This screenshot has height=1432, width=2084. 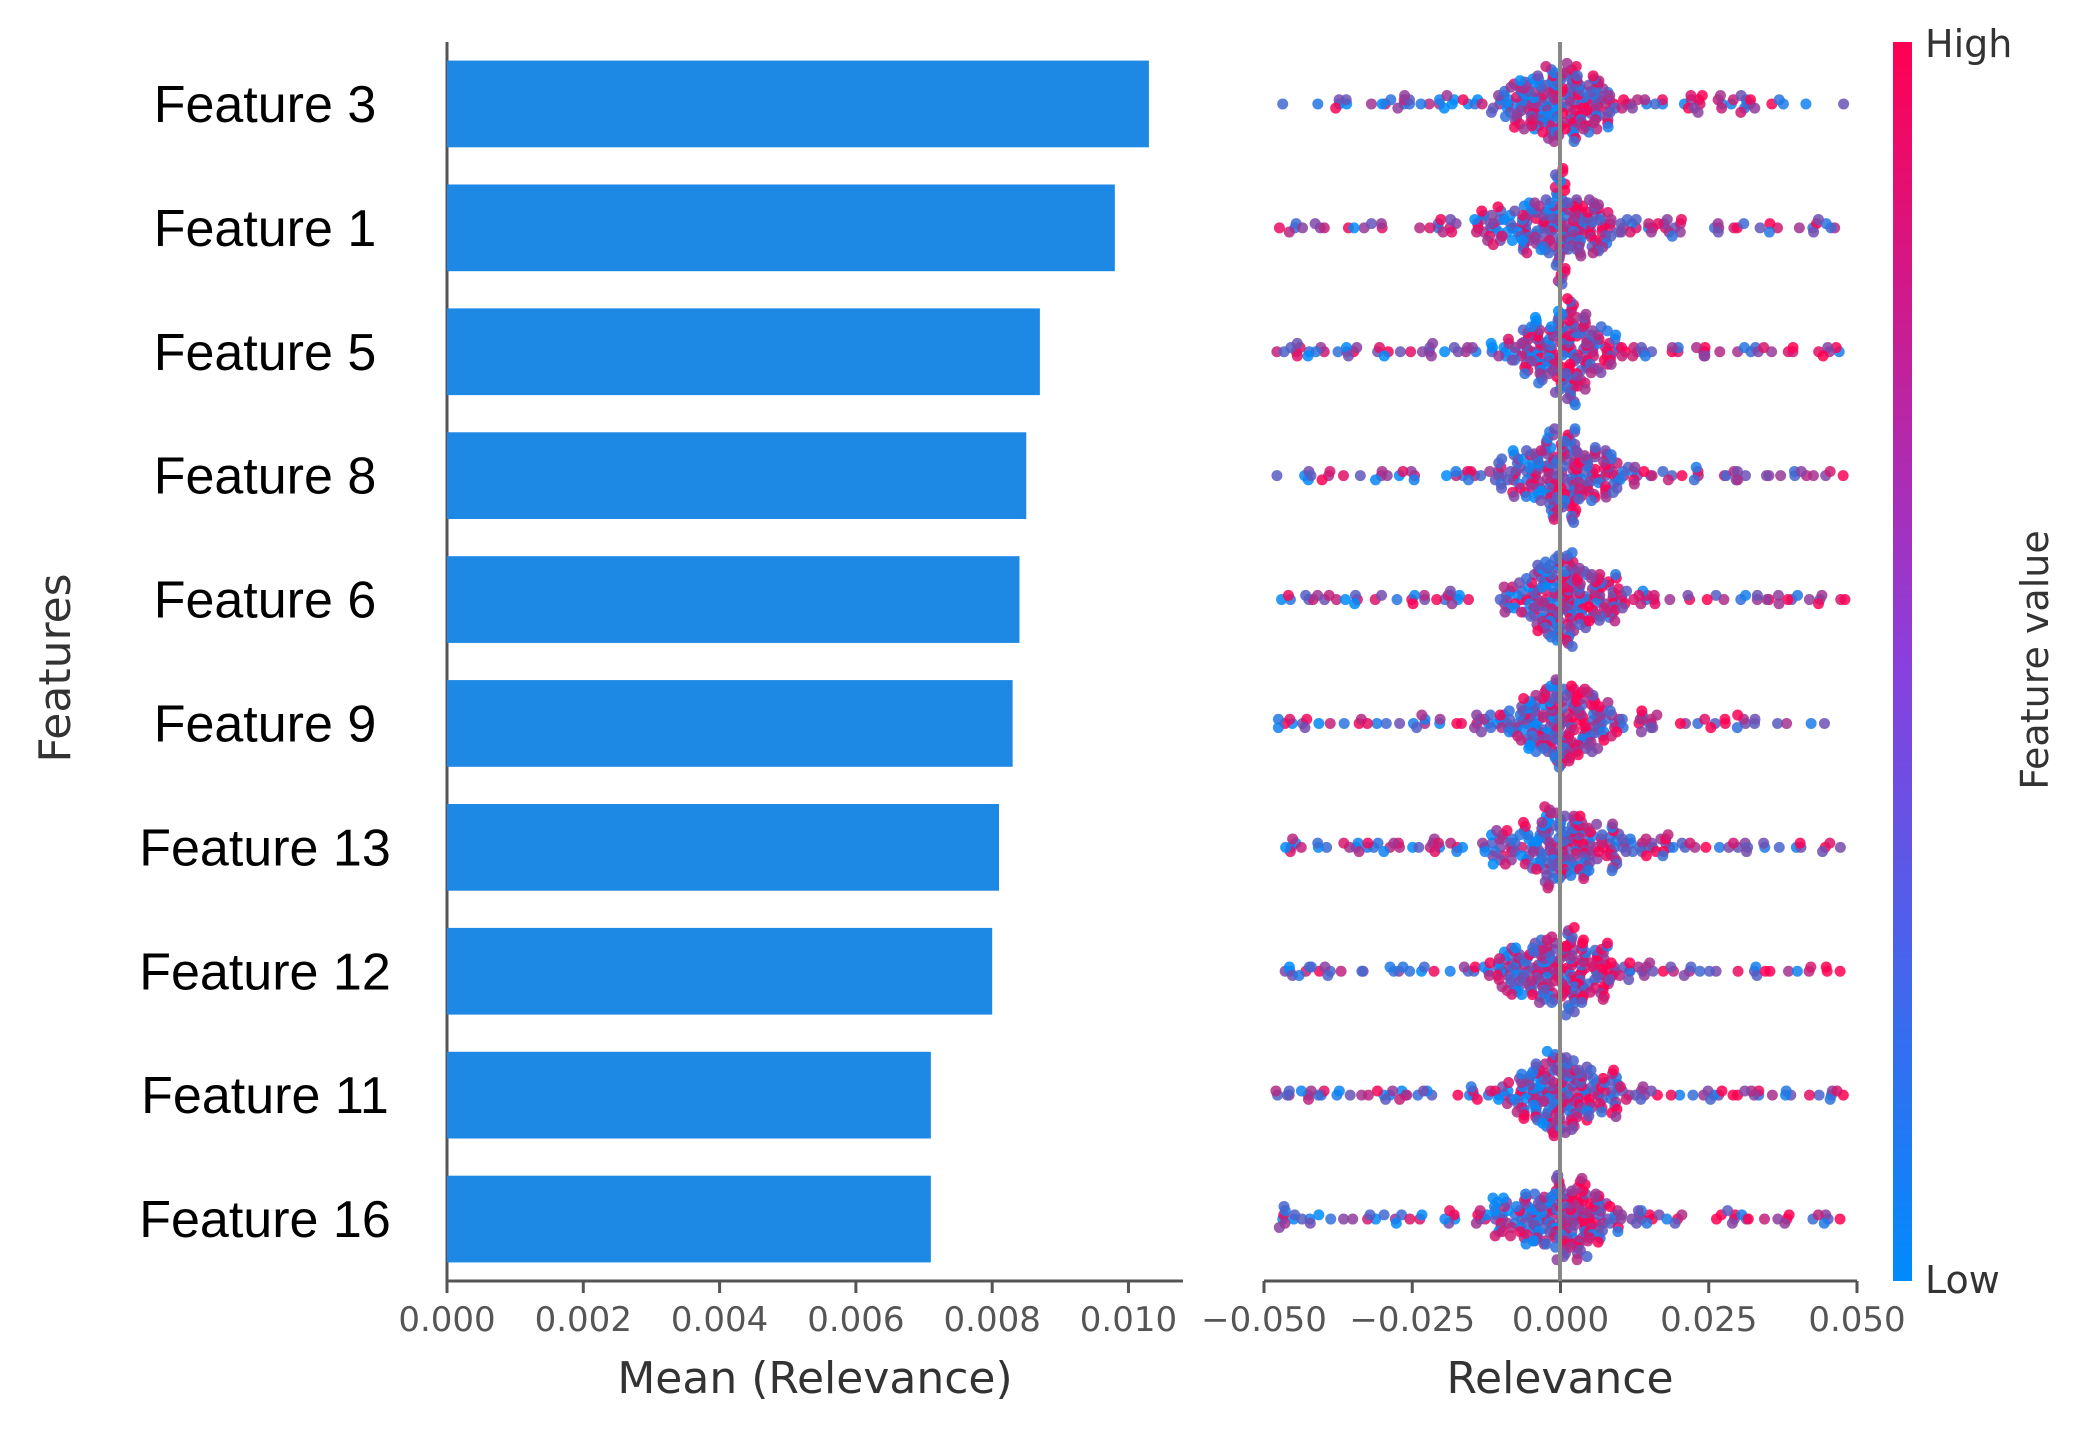 What do you see at coordinates (1128, 1320) in the screenshot?
I see `bar-x-tick-label: 0.010` at bounding box center [1128, 1320].